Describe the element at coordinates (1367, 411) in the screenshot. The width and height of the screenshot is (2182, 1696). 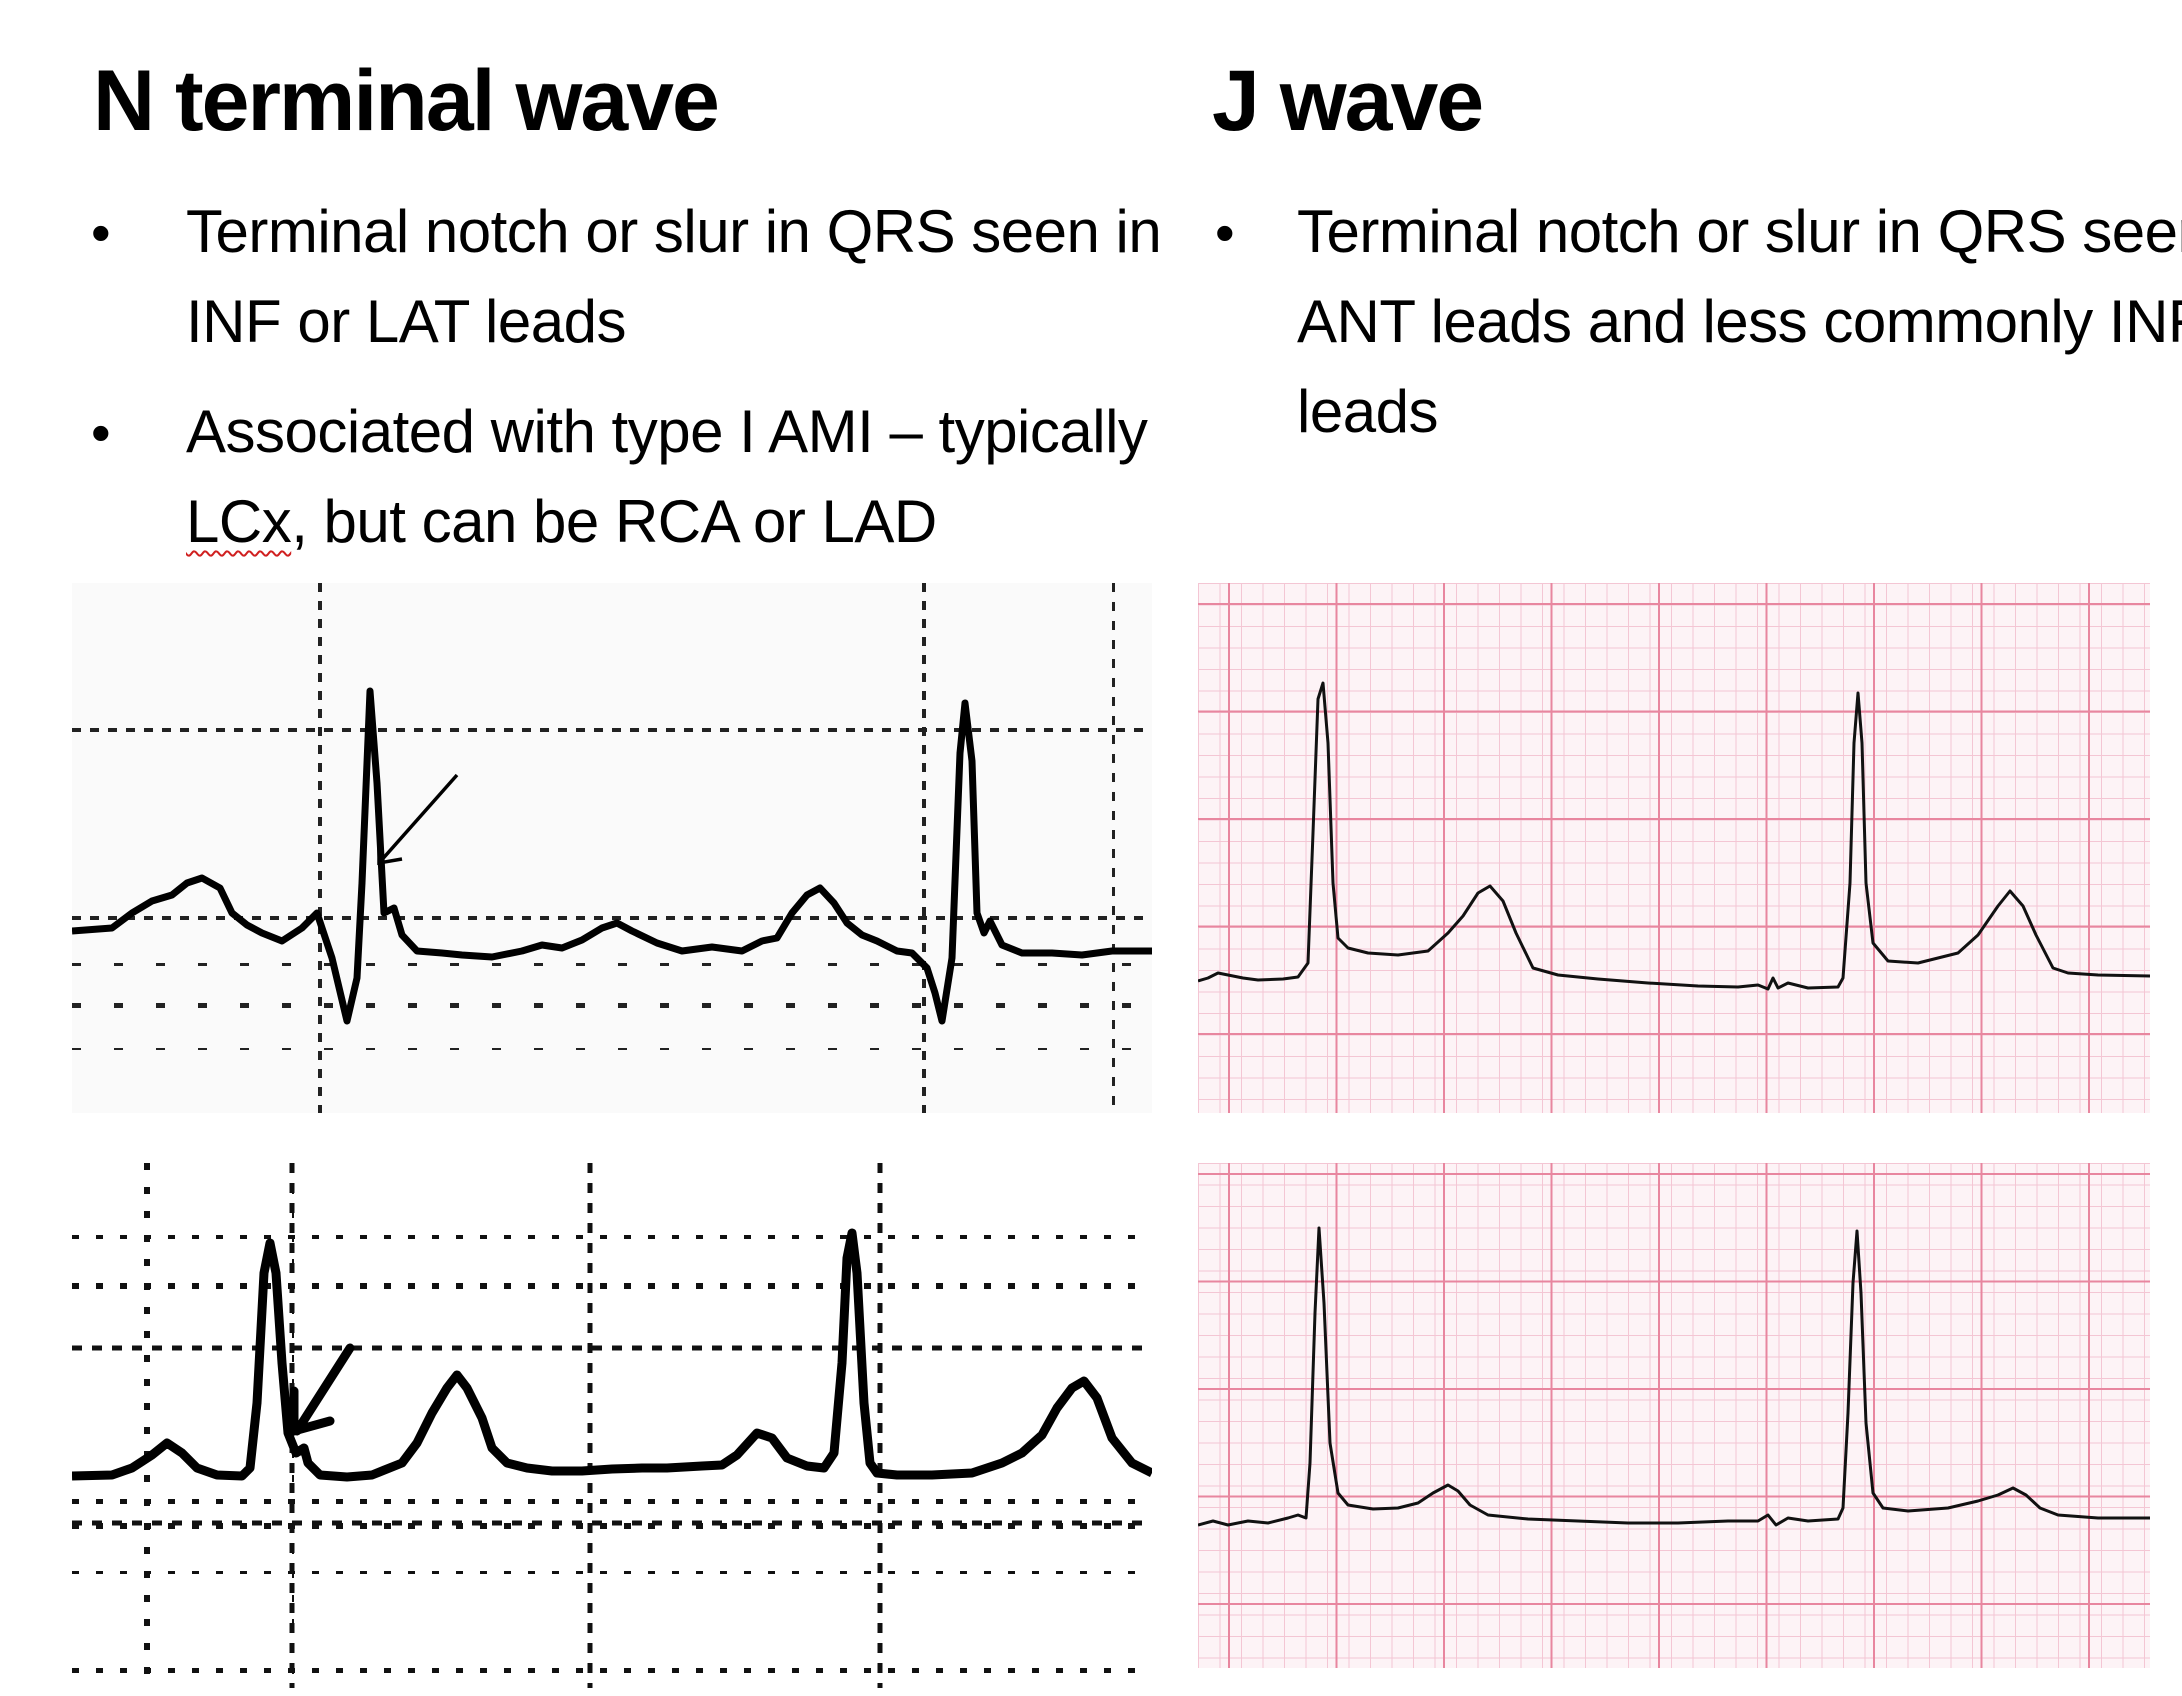
I see `right-bullet-1-line3: leads` at that location.